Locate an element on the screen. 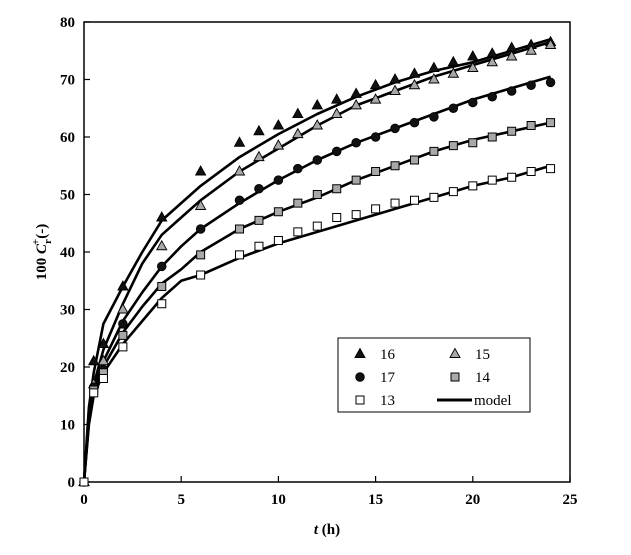 This screenshot has width=631, height=555. legend: 16 15 17 14 13 model is located at coordinates (434, 375).